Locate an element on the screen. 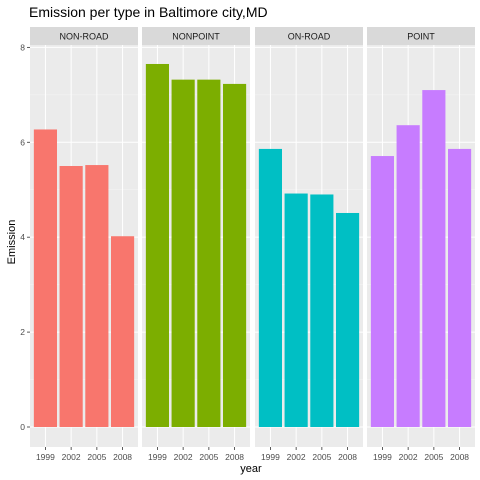 The width and height of the screenshot is (480, 480). facet-strip-label: NON-ROAD is located at coordinates (84, 37).